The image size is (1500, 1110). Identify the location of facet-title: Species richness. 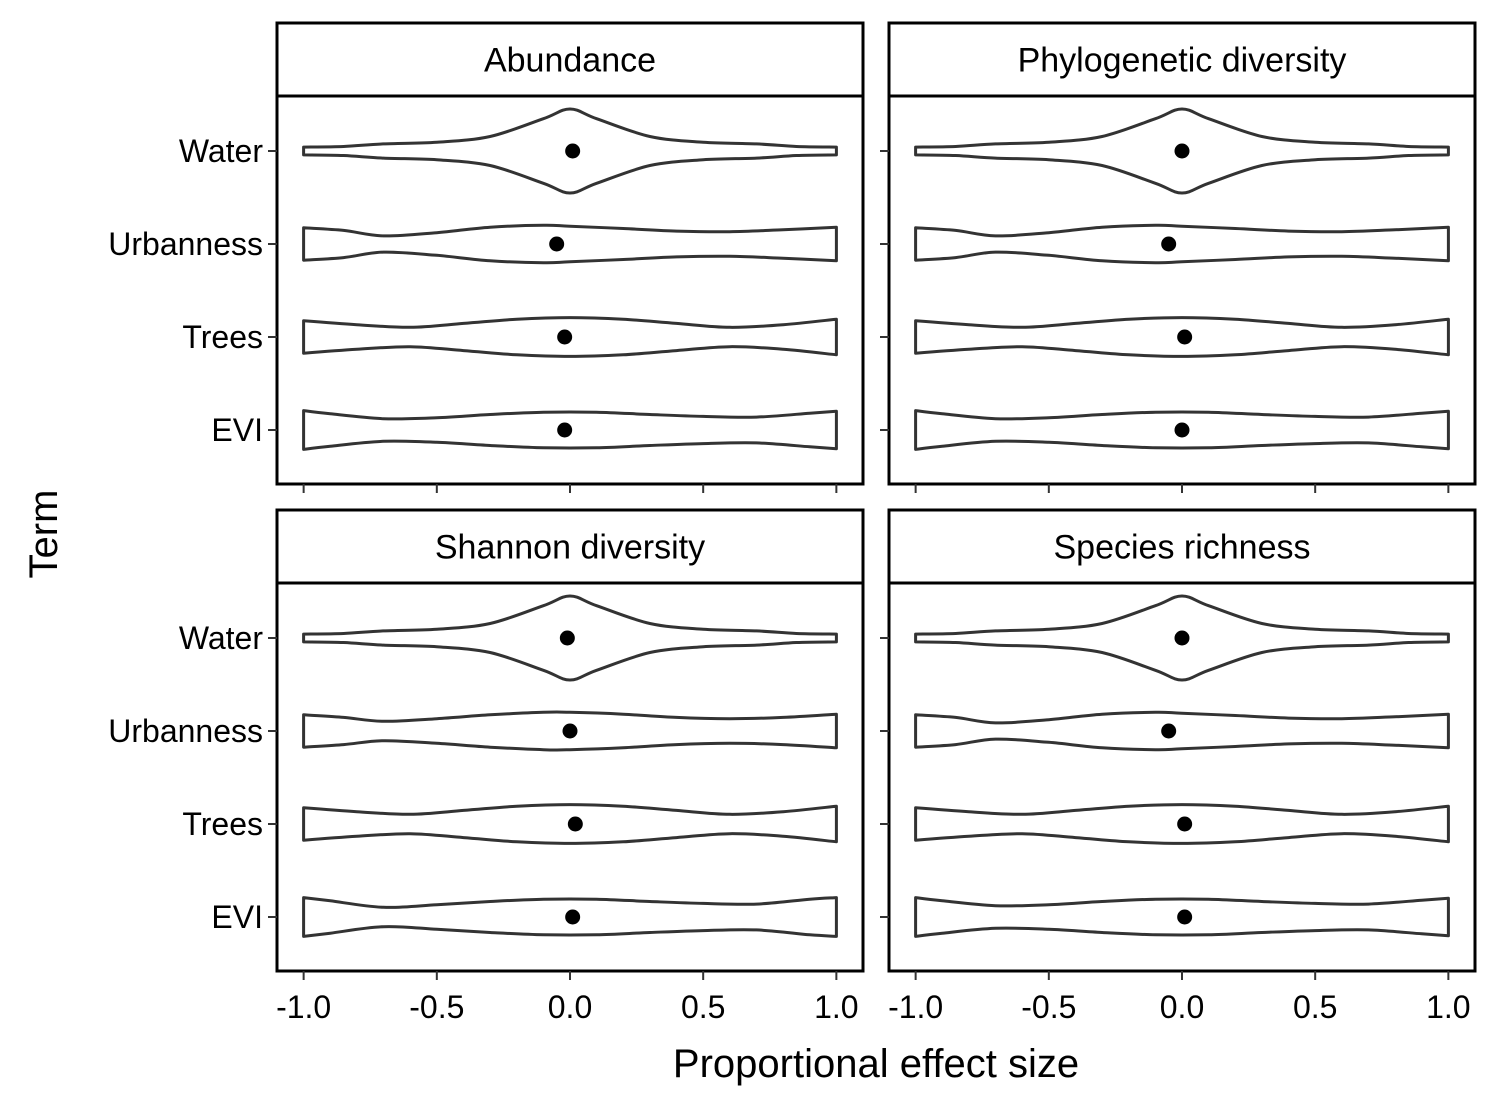
(1181, 548).